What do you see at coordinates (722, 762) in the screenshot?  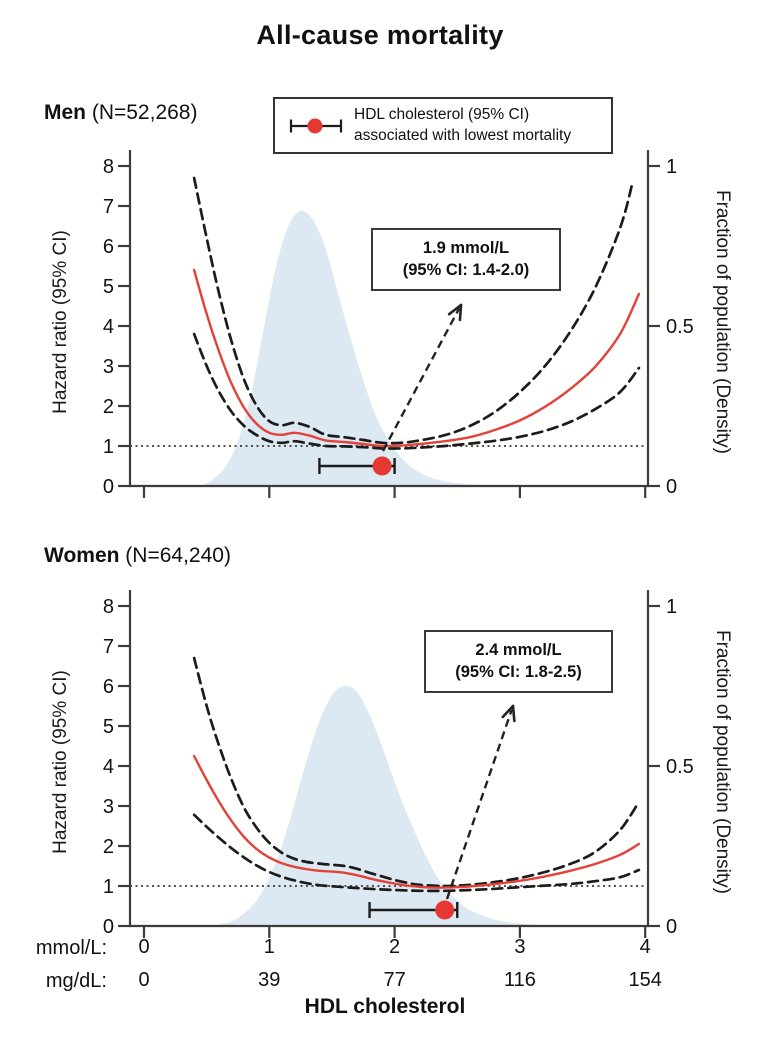 I see `women-right-axis-label: Fraction of population (Density)` at bounding box center [722, 762].